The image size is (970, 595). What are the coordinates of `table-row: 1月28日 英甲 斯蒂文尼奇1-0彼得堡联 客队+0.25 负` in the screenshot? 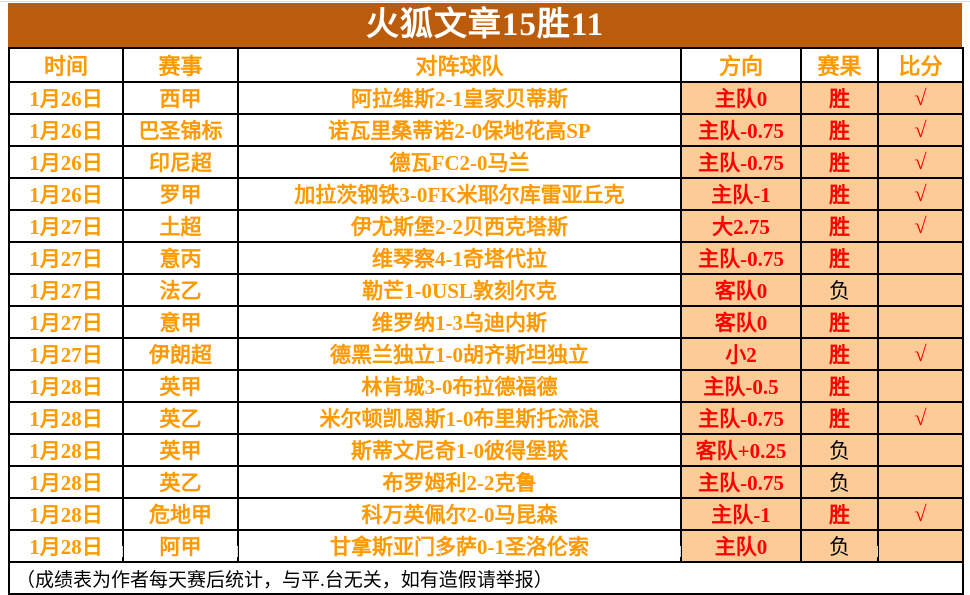 It's located at (486, 450).